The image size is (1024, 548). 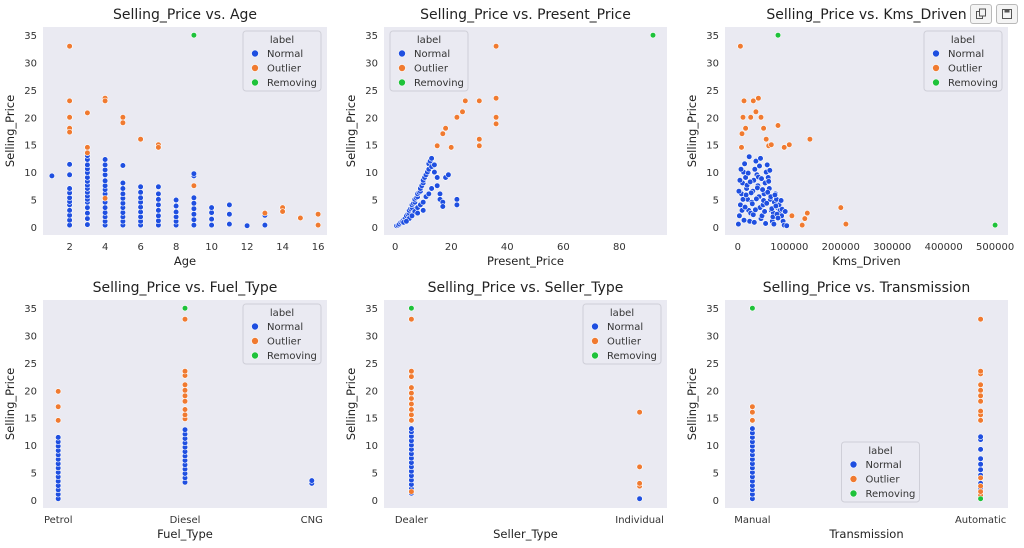 I want to click on legend-title: label, so click(x=282, y=313).